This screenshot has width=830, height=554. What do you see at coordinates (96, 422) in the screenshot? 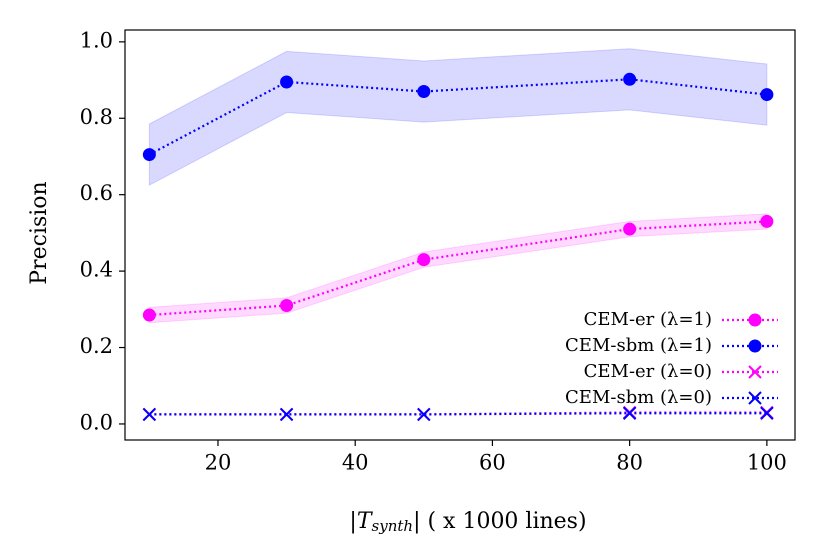
I see `y-tick-label: 0.0` at bounding box center [96, 422].